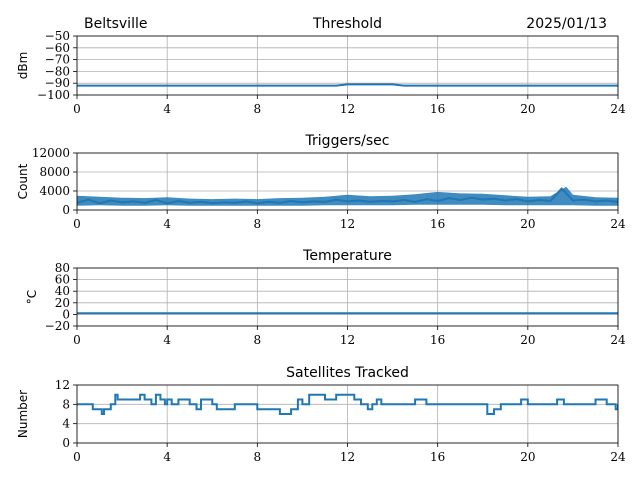 This screenshot has width=640, height=480. I want to click on y-tick-label: −60, so click(57, 48).